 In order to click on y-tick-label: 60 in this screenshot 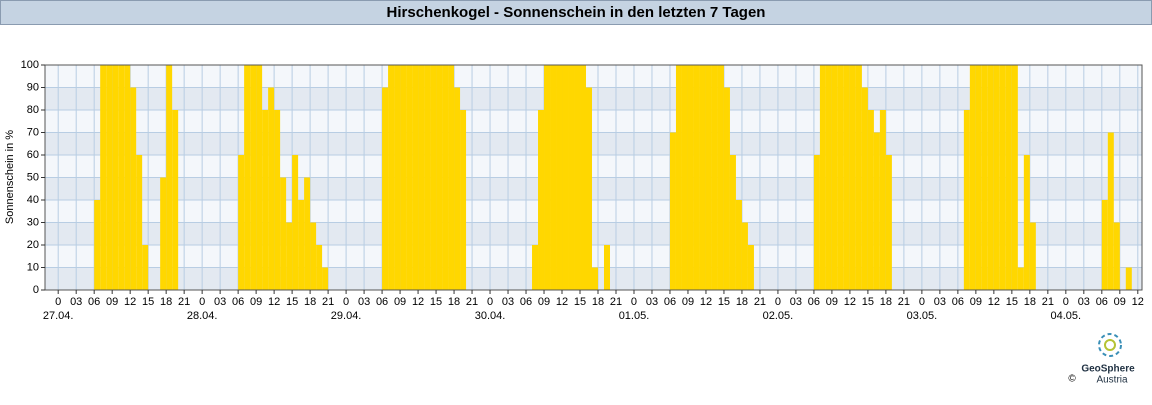, I will do `click(33, 155)`.